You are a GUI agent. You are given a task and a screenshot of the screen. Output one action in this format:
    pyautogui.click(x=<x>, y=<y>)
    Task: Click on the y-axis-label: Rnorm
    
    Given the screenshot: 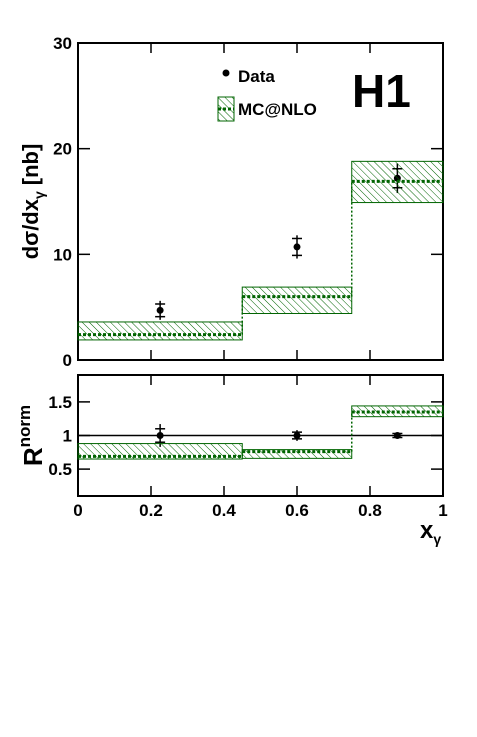 What is the action you would take?
    pyautogui.click(x=31, y=435)
    